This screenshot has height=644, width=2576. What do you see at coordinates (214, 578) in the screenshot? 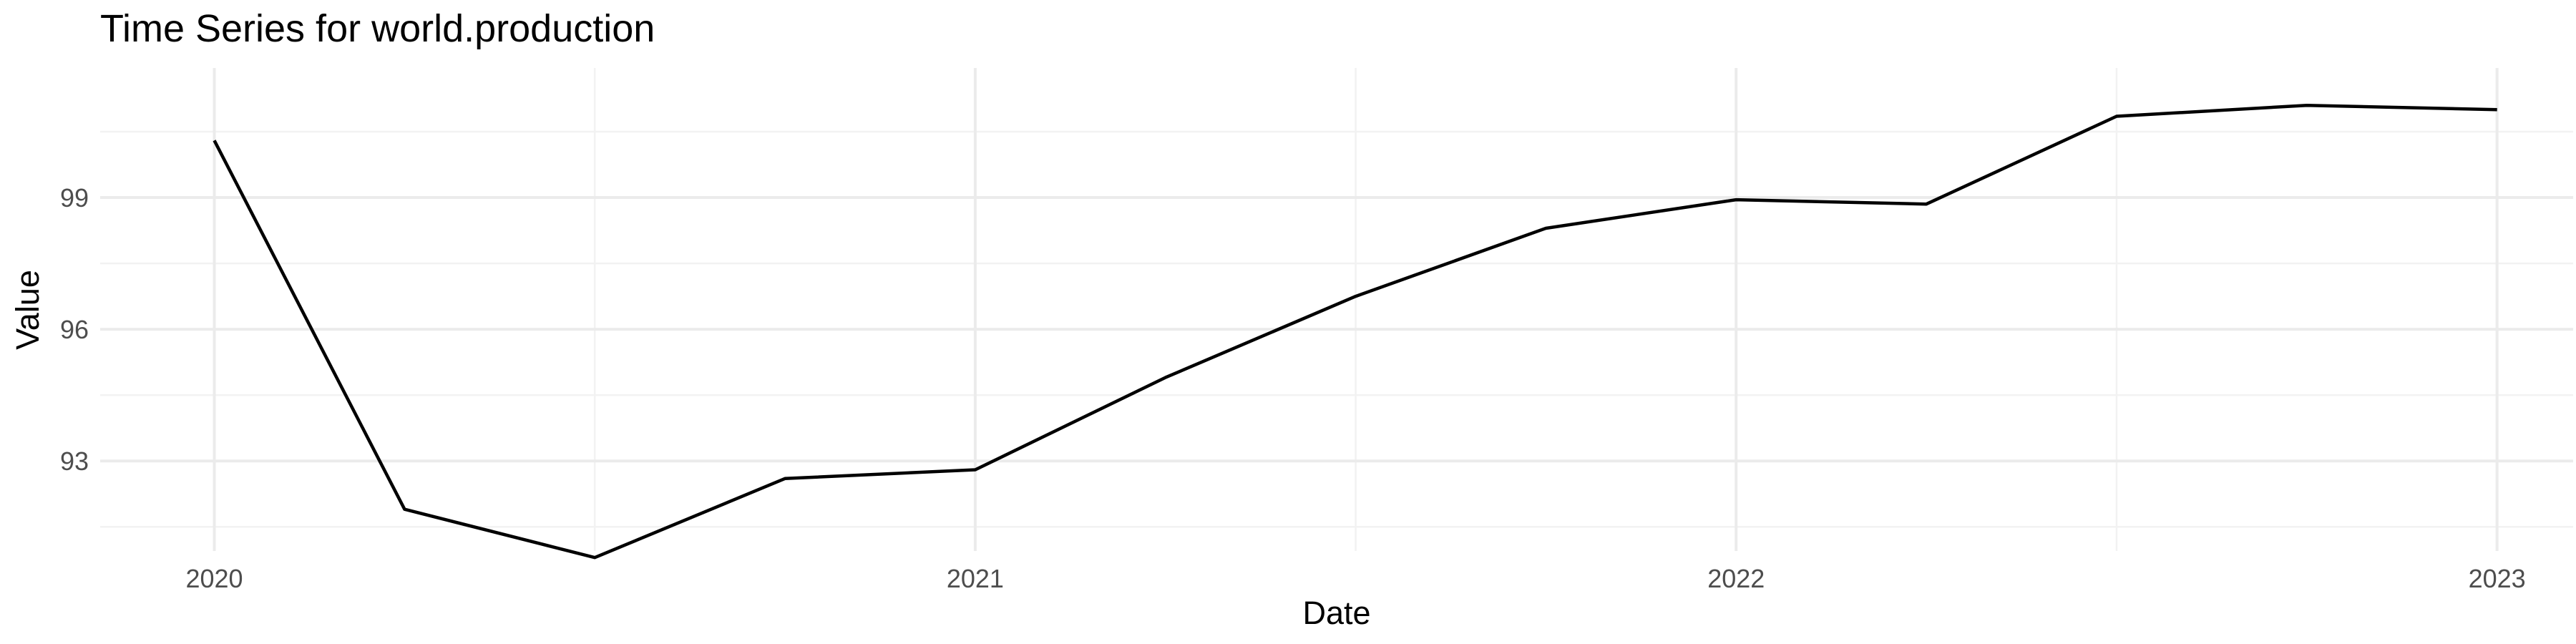
I see `x-tick-label: 2020` at bounding box center [214, 578].